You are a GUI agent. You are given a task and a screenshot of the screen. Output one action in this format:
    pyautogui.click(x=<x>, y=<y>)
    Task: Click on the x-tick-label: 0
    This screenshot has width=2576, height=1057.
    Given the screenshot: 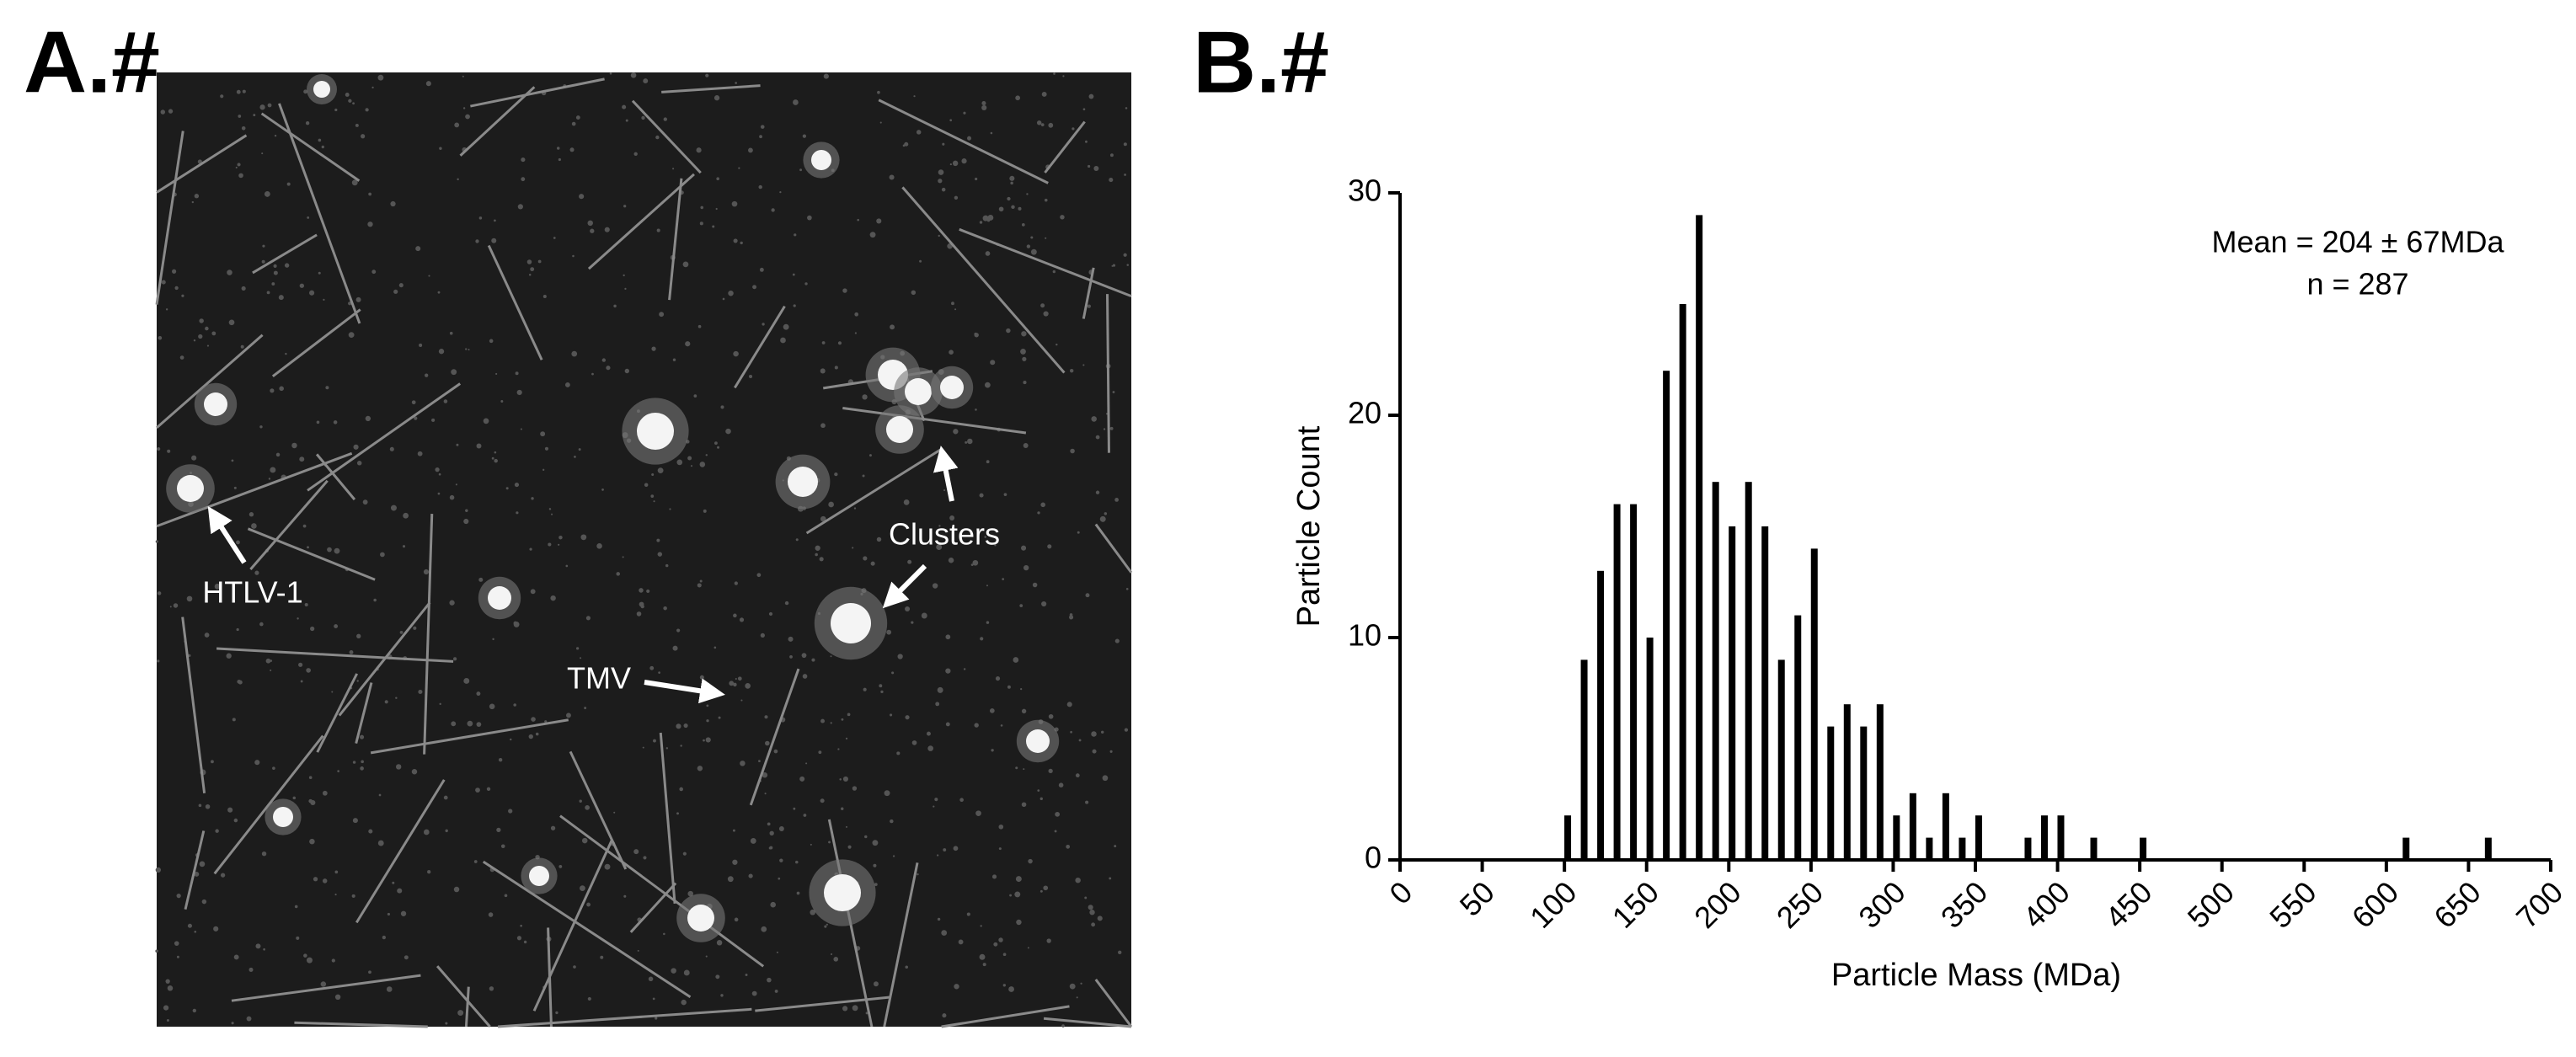 What is the action you would take?
    pyautogui.click(x=1400, y=892)
    